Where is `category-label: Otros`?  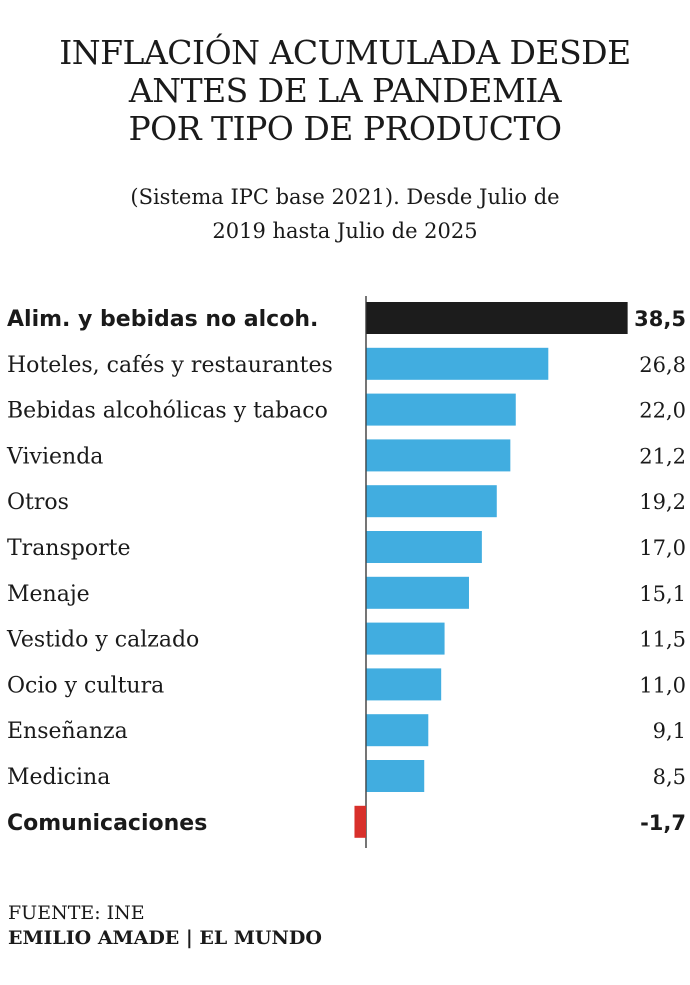 category-label: Otros is located at coordinates (38, 502).